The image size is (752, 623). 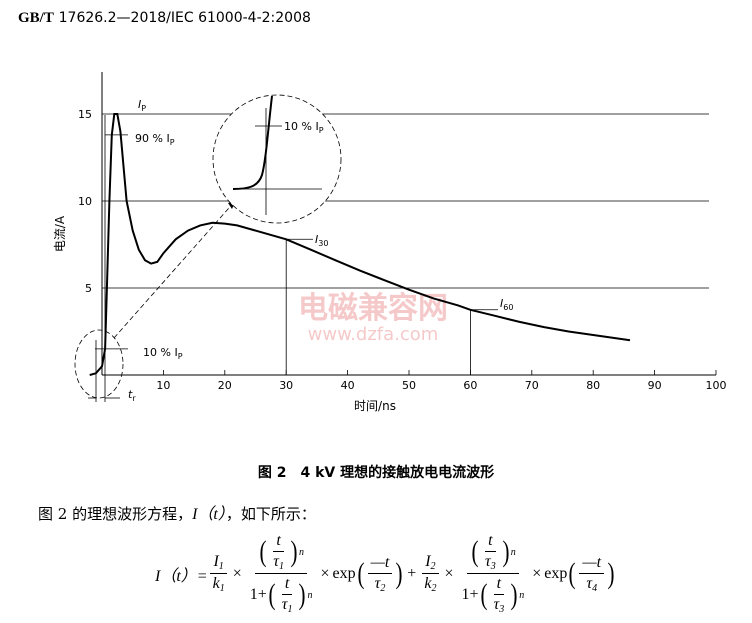 I want to click on watermark-url: www.dzfa.com, so click(x=373, y=334).